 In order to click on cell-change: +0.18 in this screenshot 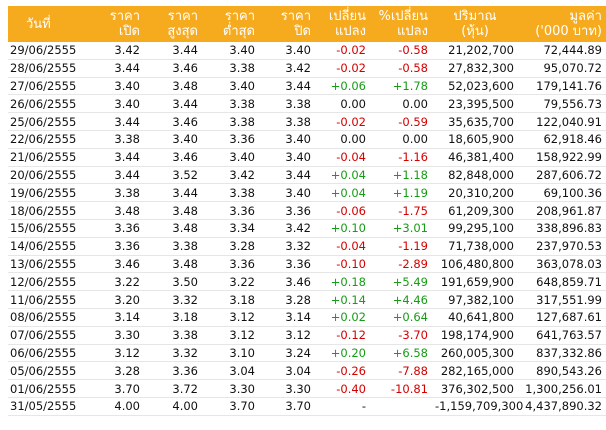, I will do `click(342, 282)`.